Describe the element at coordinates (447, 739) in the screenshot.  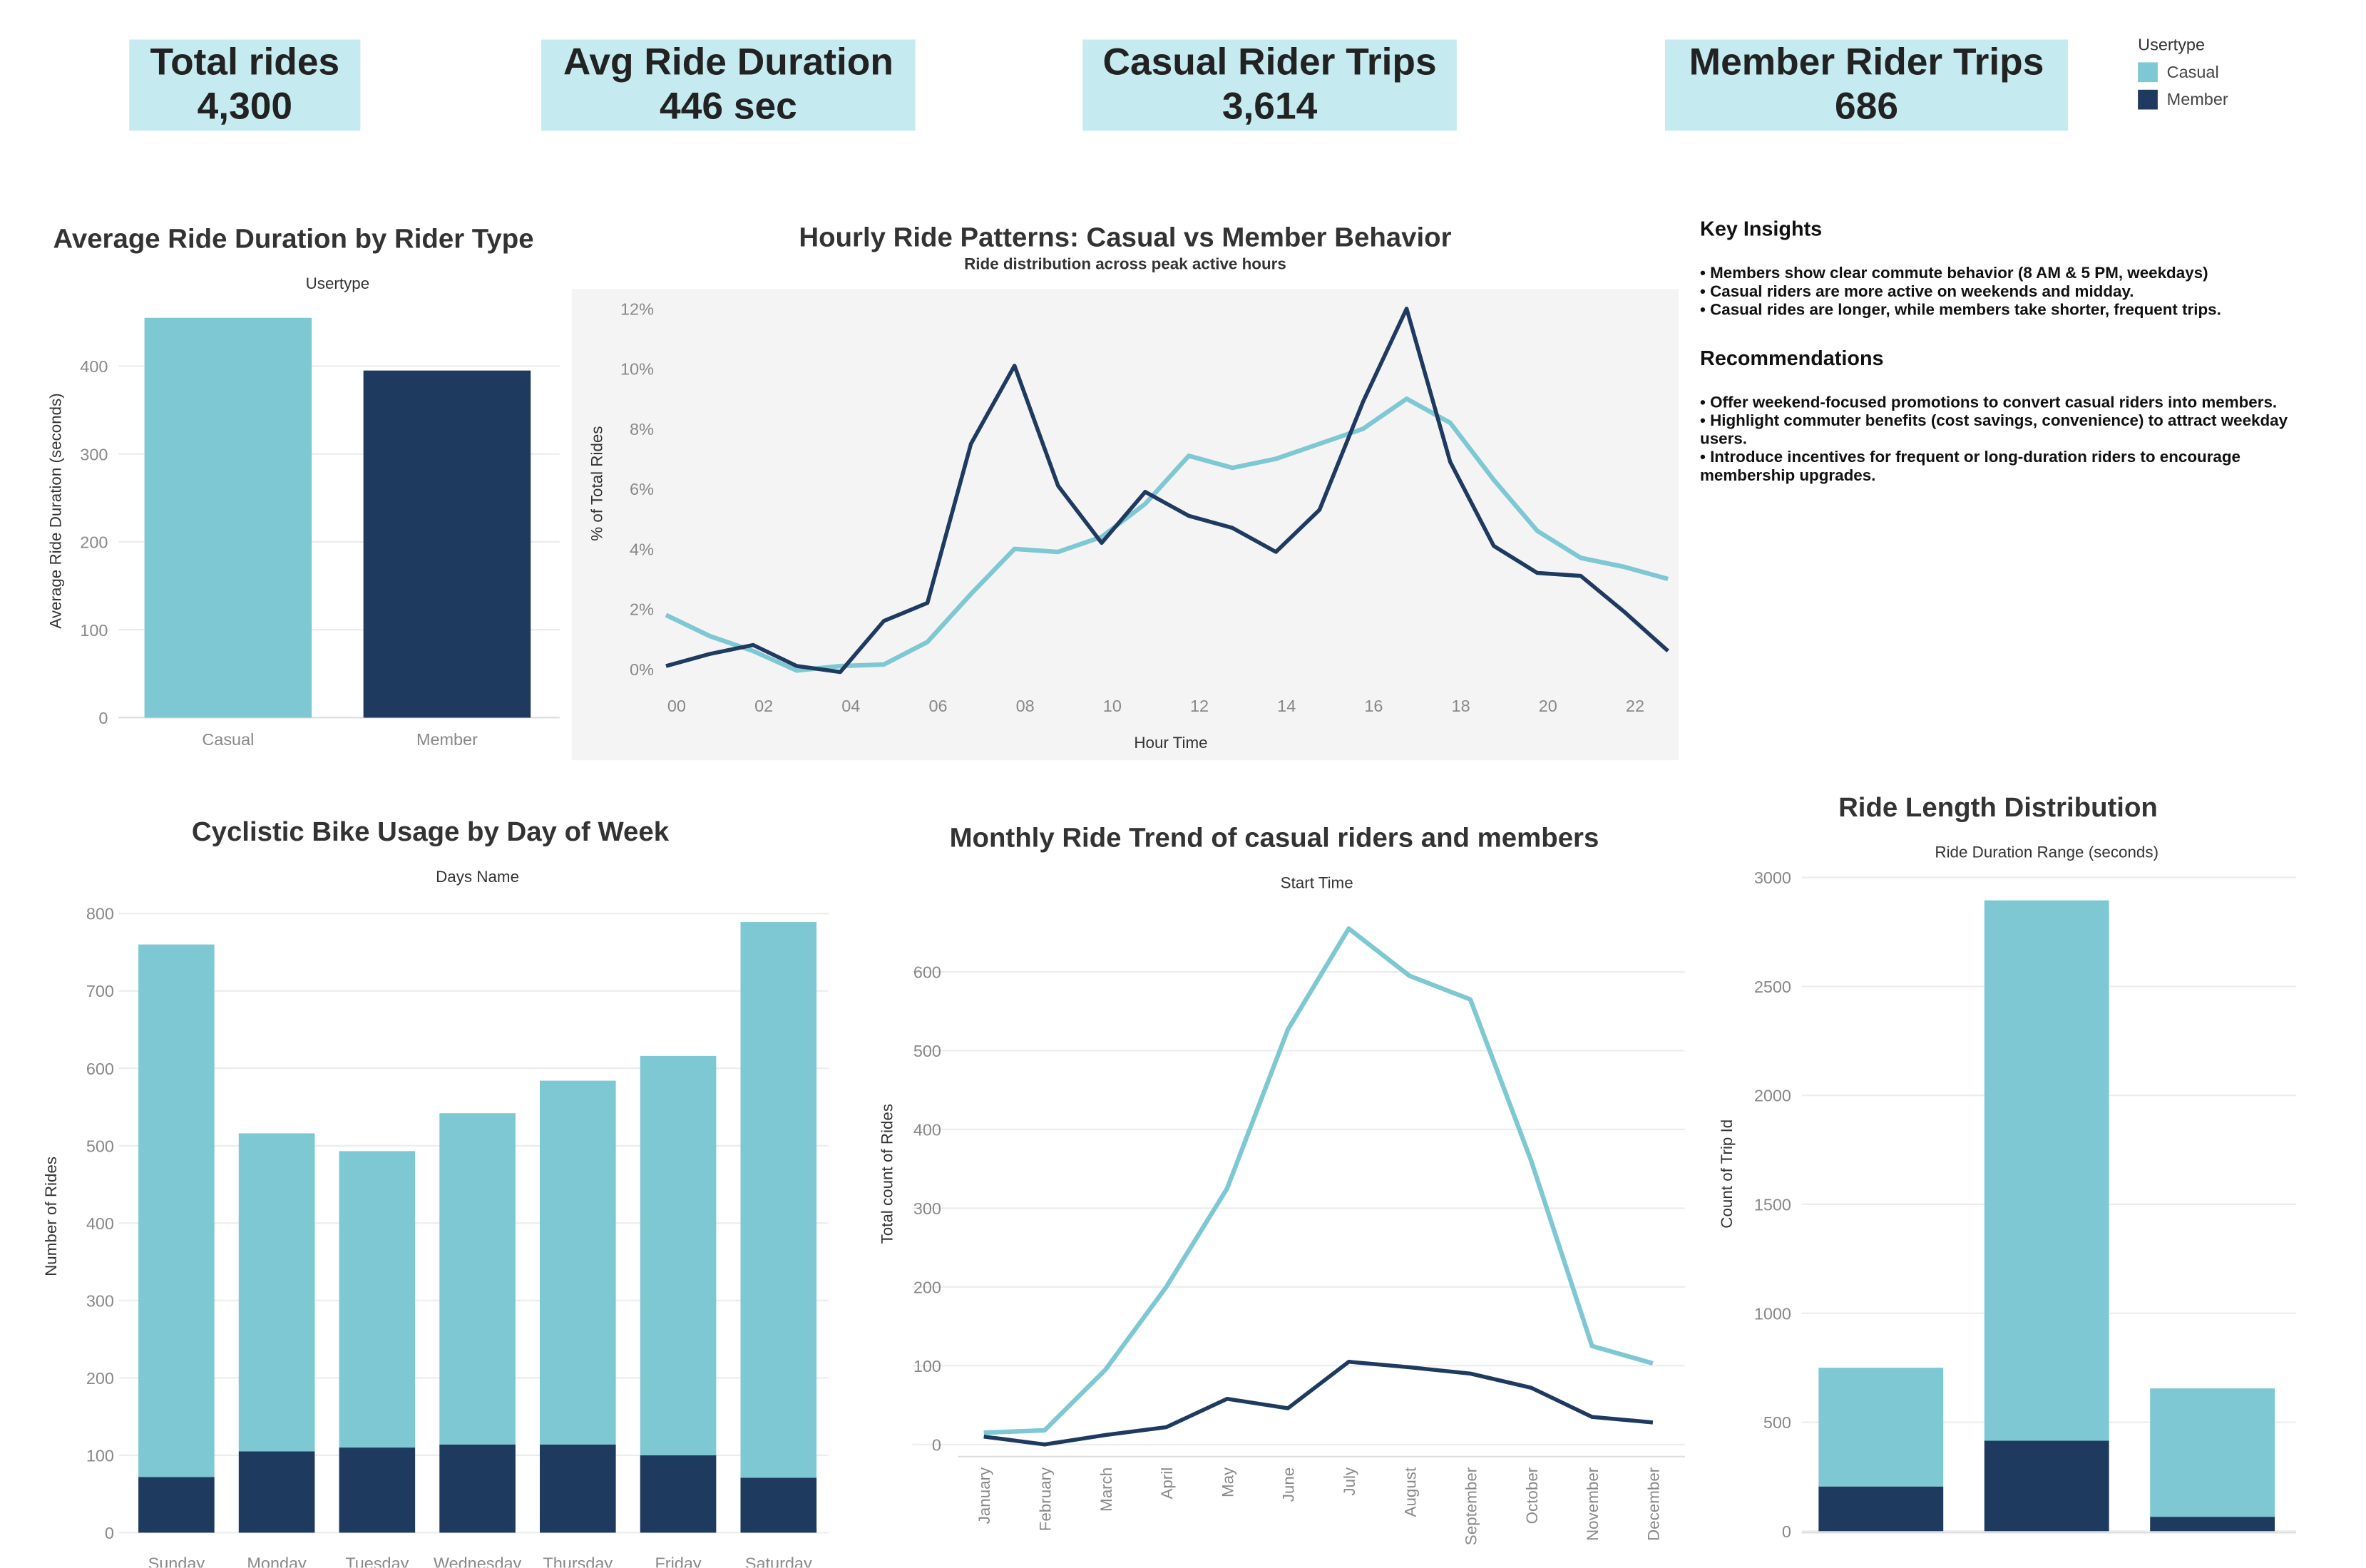
I see `x-tick-label: Member` at that location.